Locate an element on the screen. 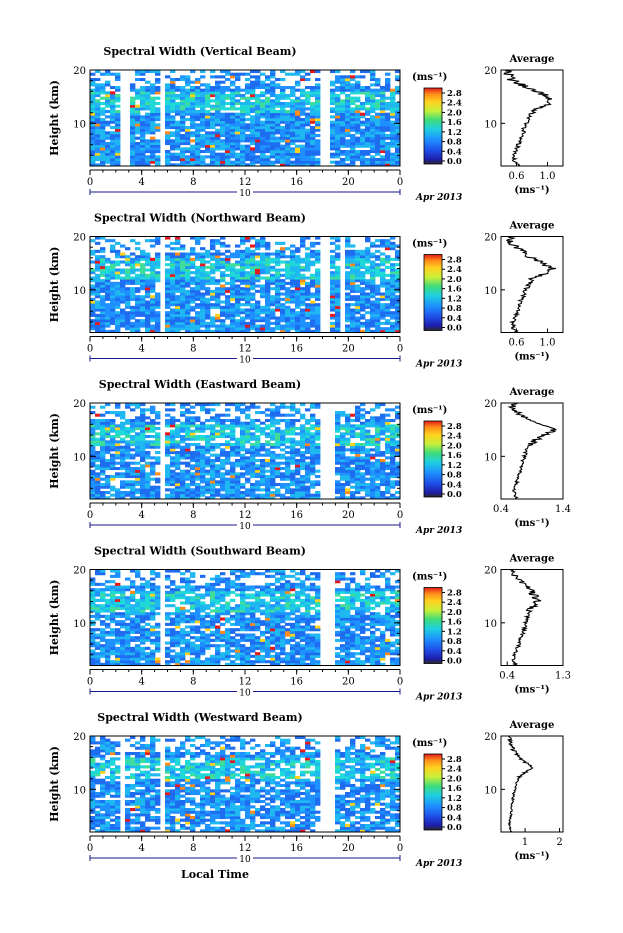 This screenshot has width=623, height=933. x-tick-label: 8 is located at coordinates (193, 182).